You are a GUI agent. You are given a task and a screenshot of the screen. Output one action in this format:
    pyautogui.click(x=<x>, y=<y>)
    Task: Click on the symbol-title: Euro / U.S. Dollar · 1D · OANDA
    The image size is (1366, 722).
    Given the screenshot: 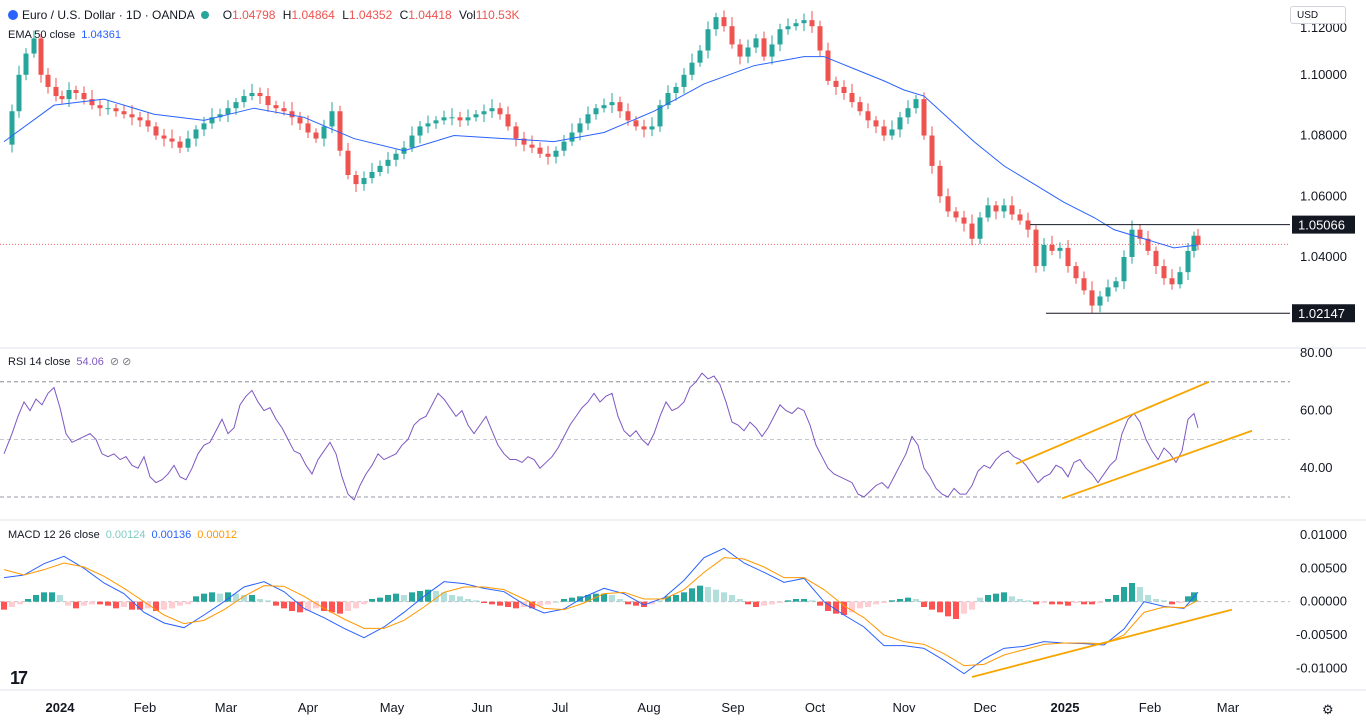 What is the action you would take?
    pyautogui.click(x=108, y=15)
    